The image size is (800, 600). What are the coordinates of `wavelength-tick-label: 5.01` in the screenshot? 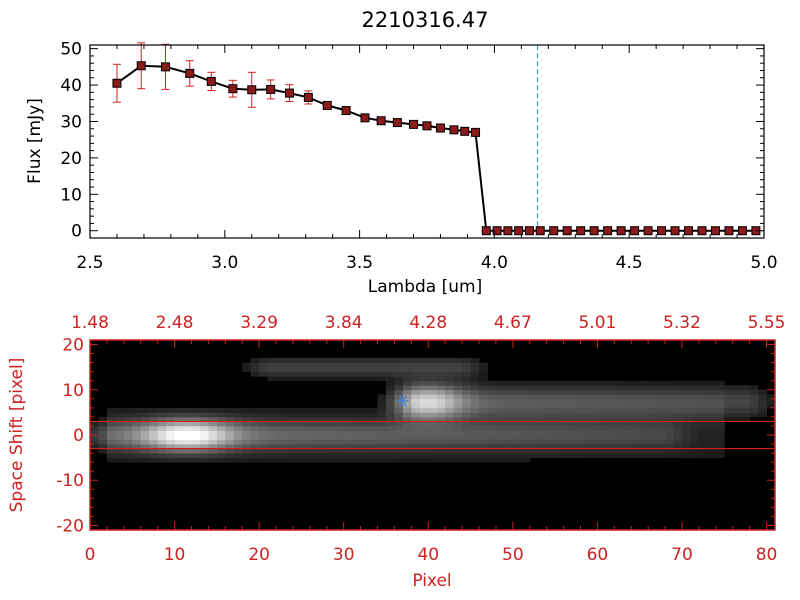 It's located at (597, 323).